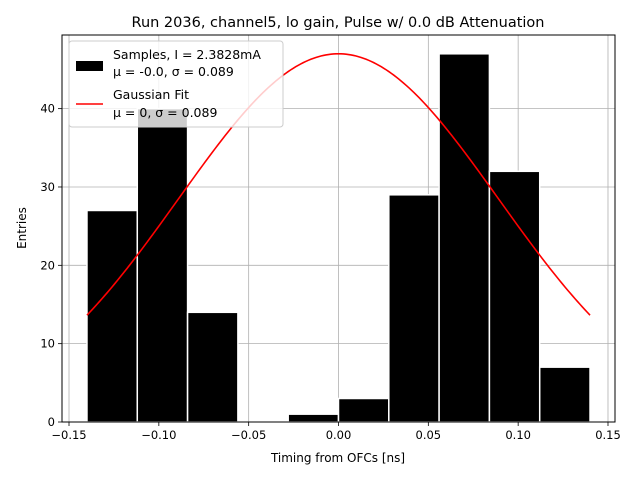 The width and height of the screenshot is (640, 480). I want to click on legend-box, so click(176, 84).